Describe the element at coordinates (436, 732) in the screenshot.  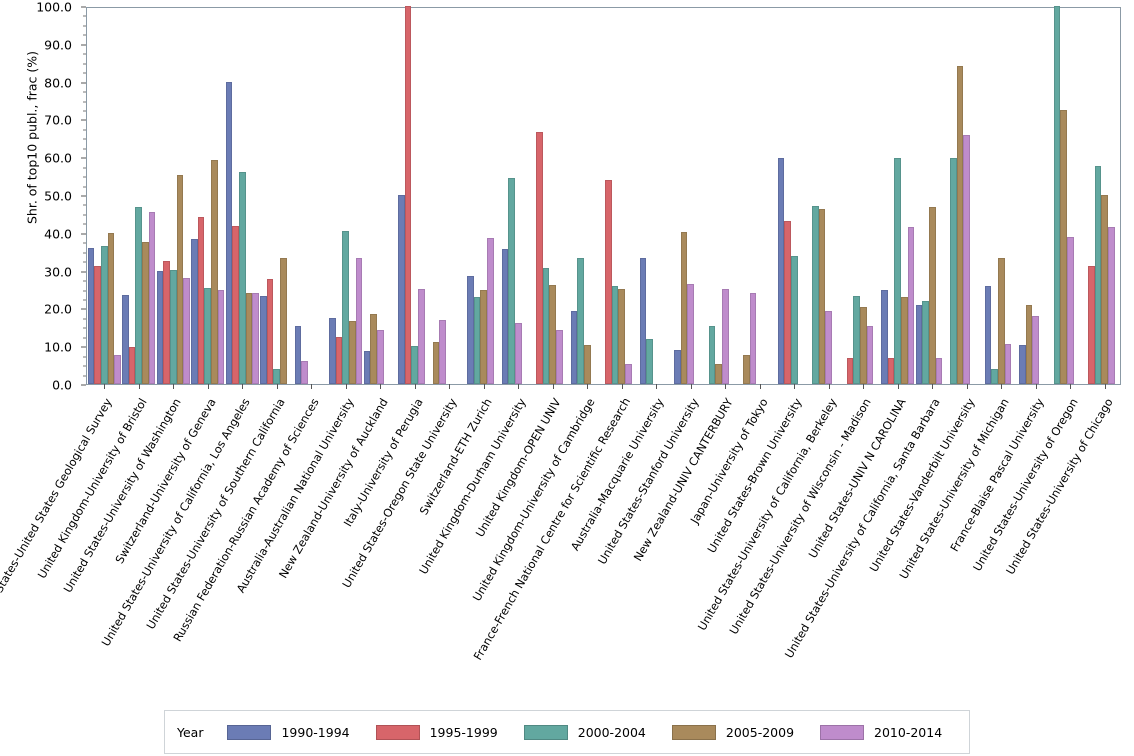
I see `legend-item: 1995-1999` at that location.